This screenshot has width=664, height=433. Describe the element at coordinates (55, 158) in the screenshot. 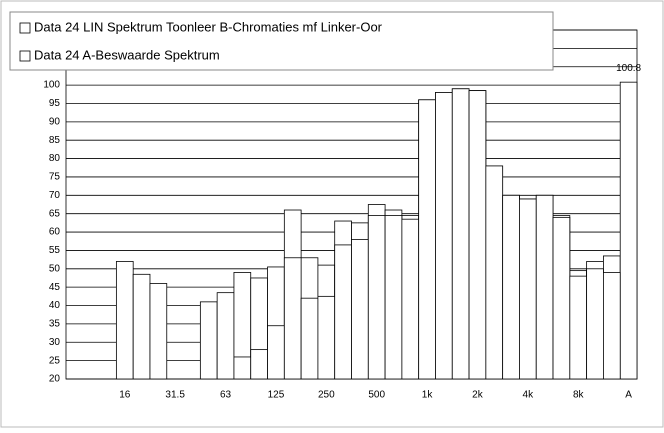

I see `y-tick-label: 80` at that location.